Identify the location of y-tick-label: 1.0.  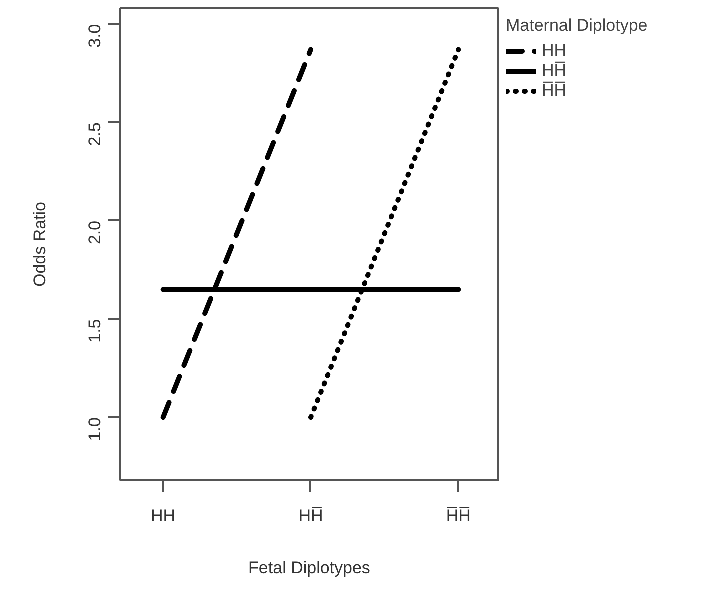
(95, 430).